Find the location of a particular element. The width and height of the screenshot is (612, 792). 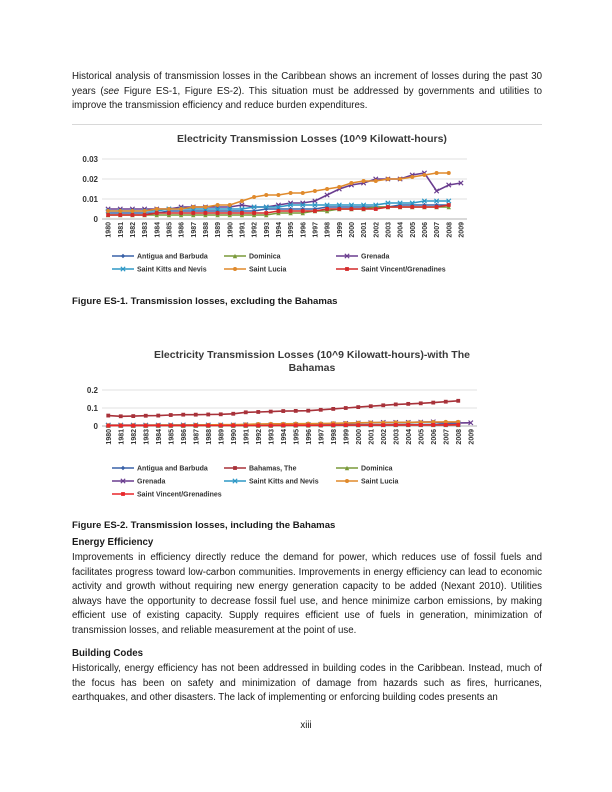

x-tick-label: 1988 is located at coordinates (209, 437).